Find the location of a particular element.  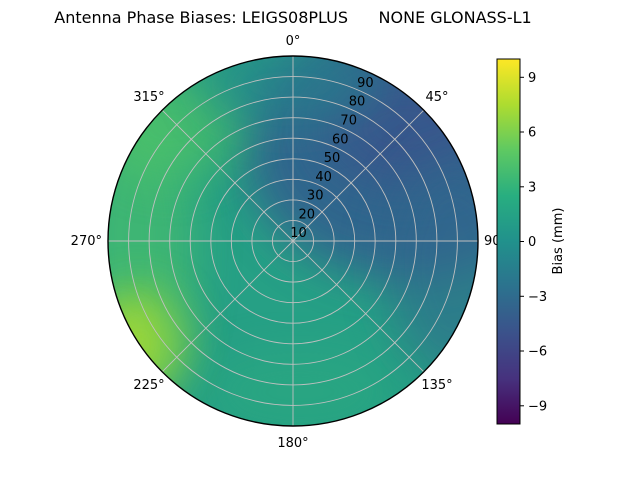

colorbar-tick-label: 0 is located at coordinates (532, 242).